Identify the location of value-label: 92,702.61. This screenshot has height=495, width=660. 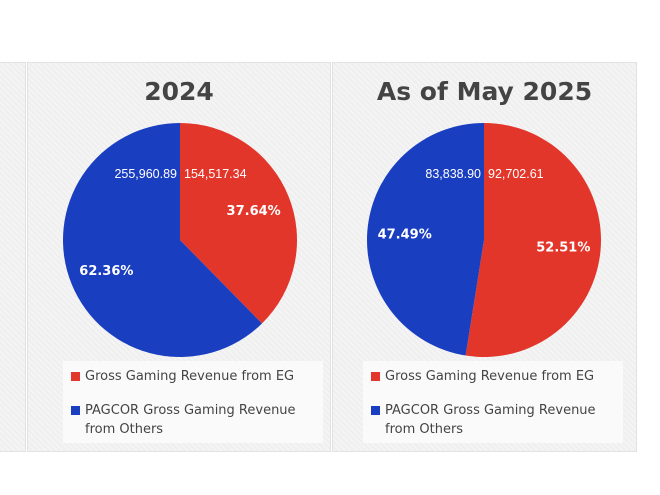
(516, 174).